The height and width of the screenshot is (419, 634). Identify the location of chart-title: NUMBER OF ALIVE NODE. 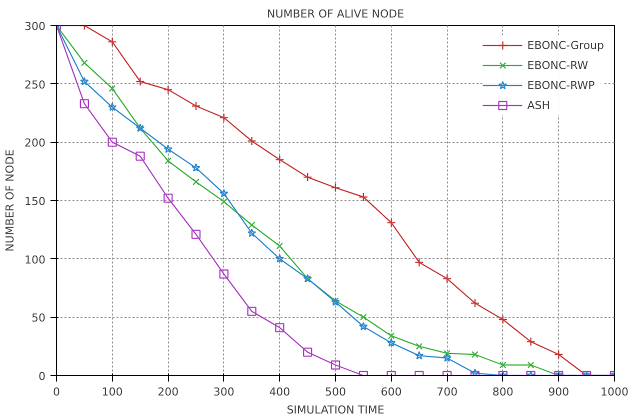
(335, 14).